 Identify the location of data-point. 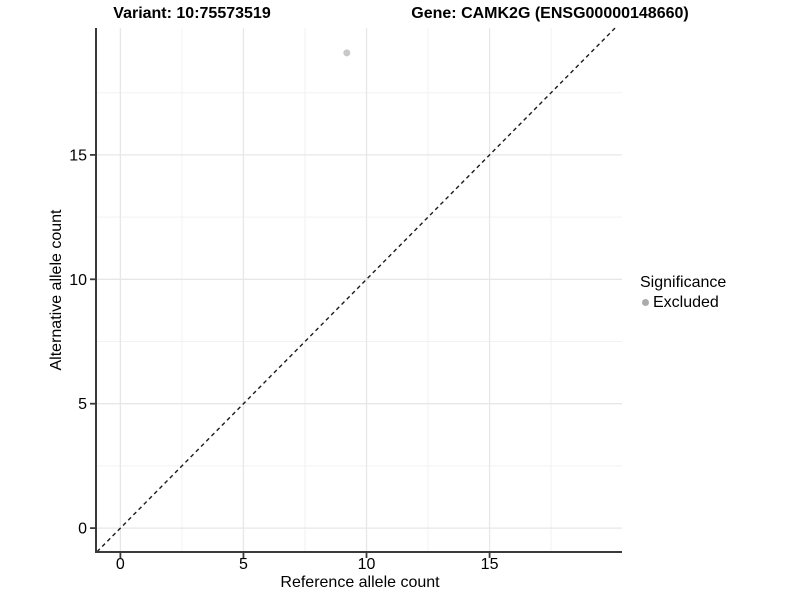
(347, 53).